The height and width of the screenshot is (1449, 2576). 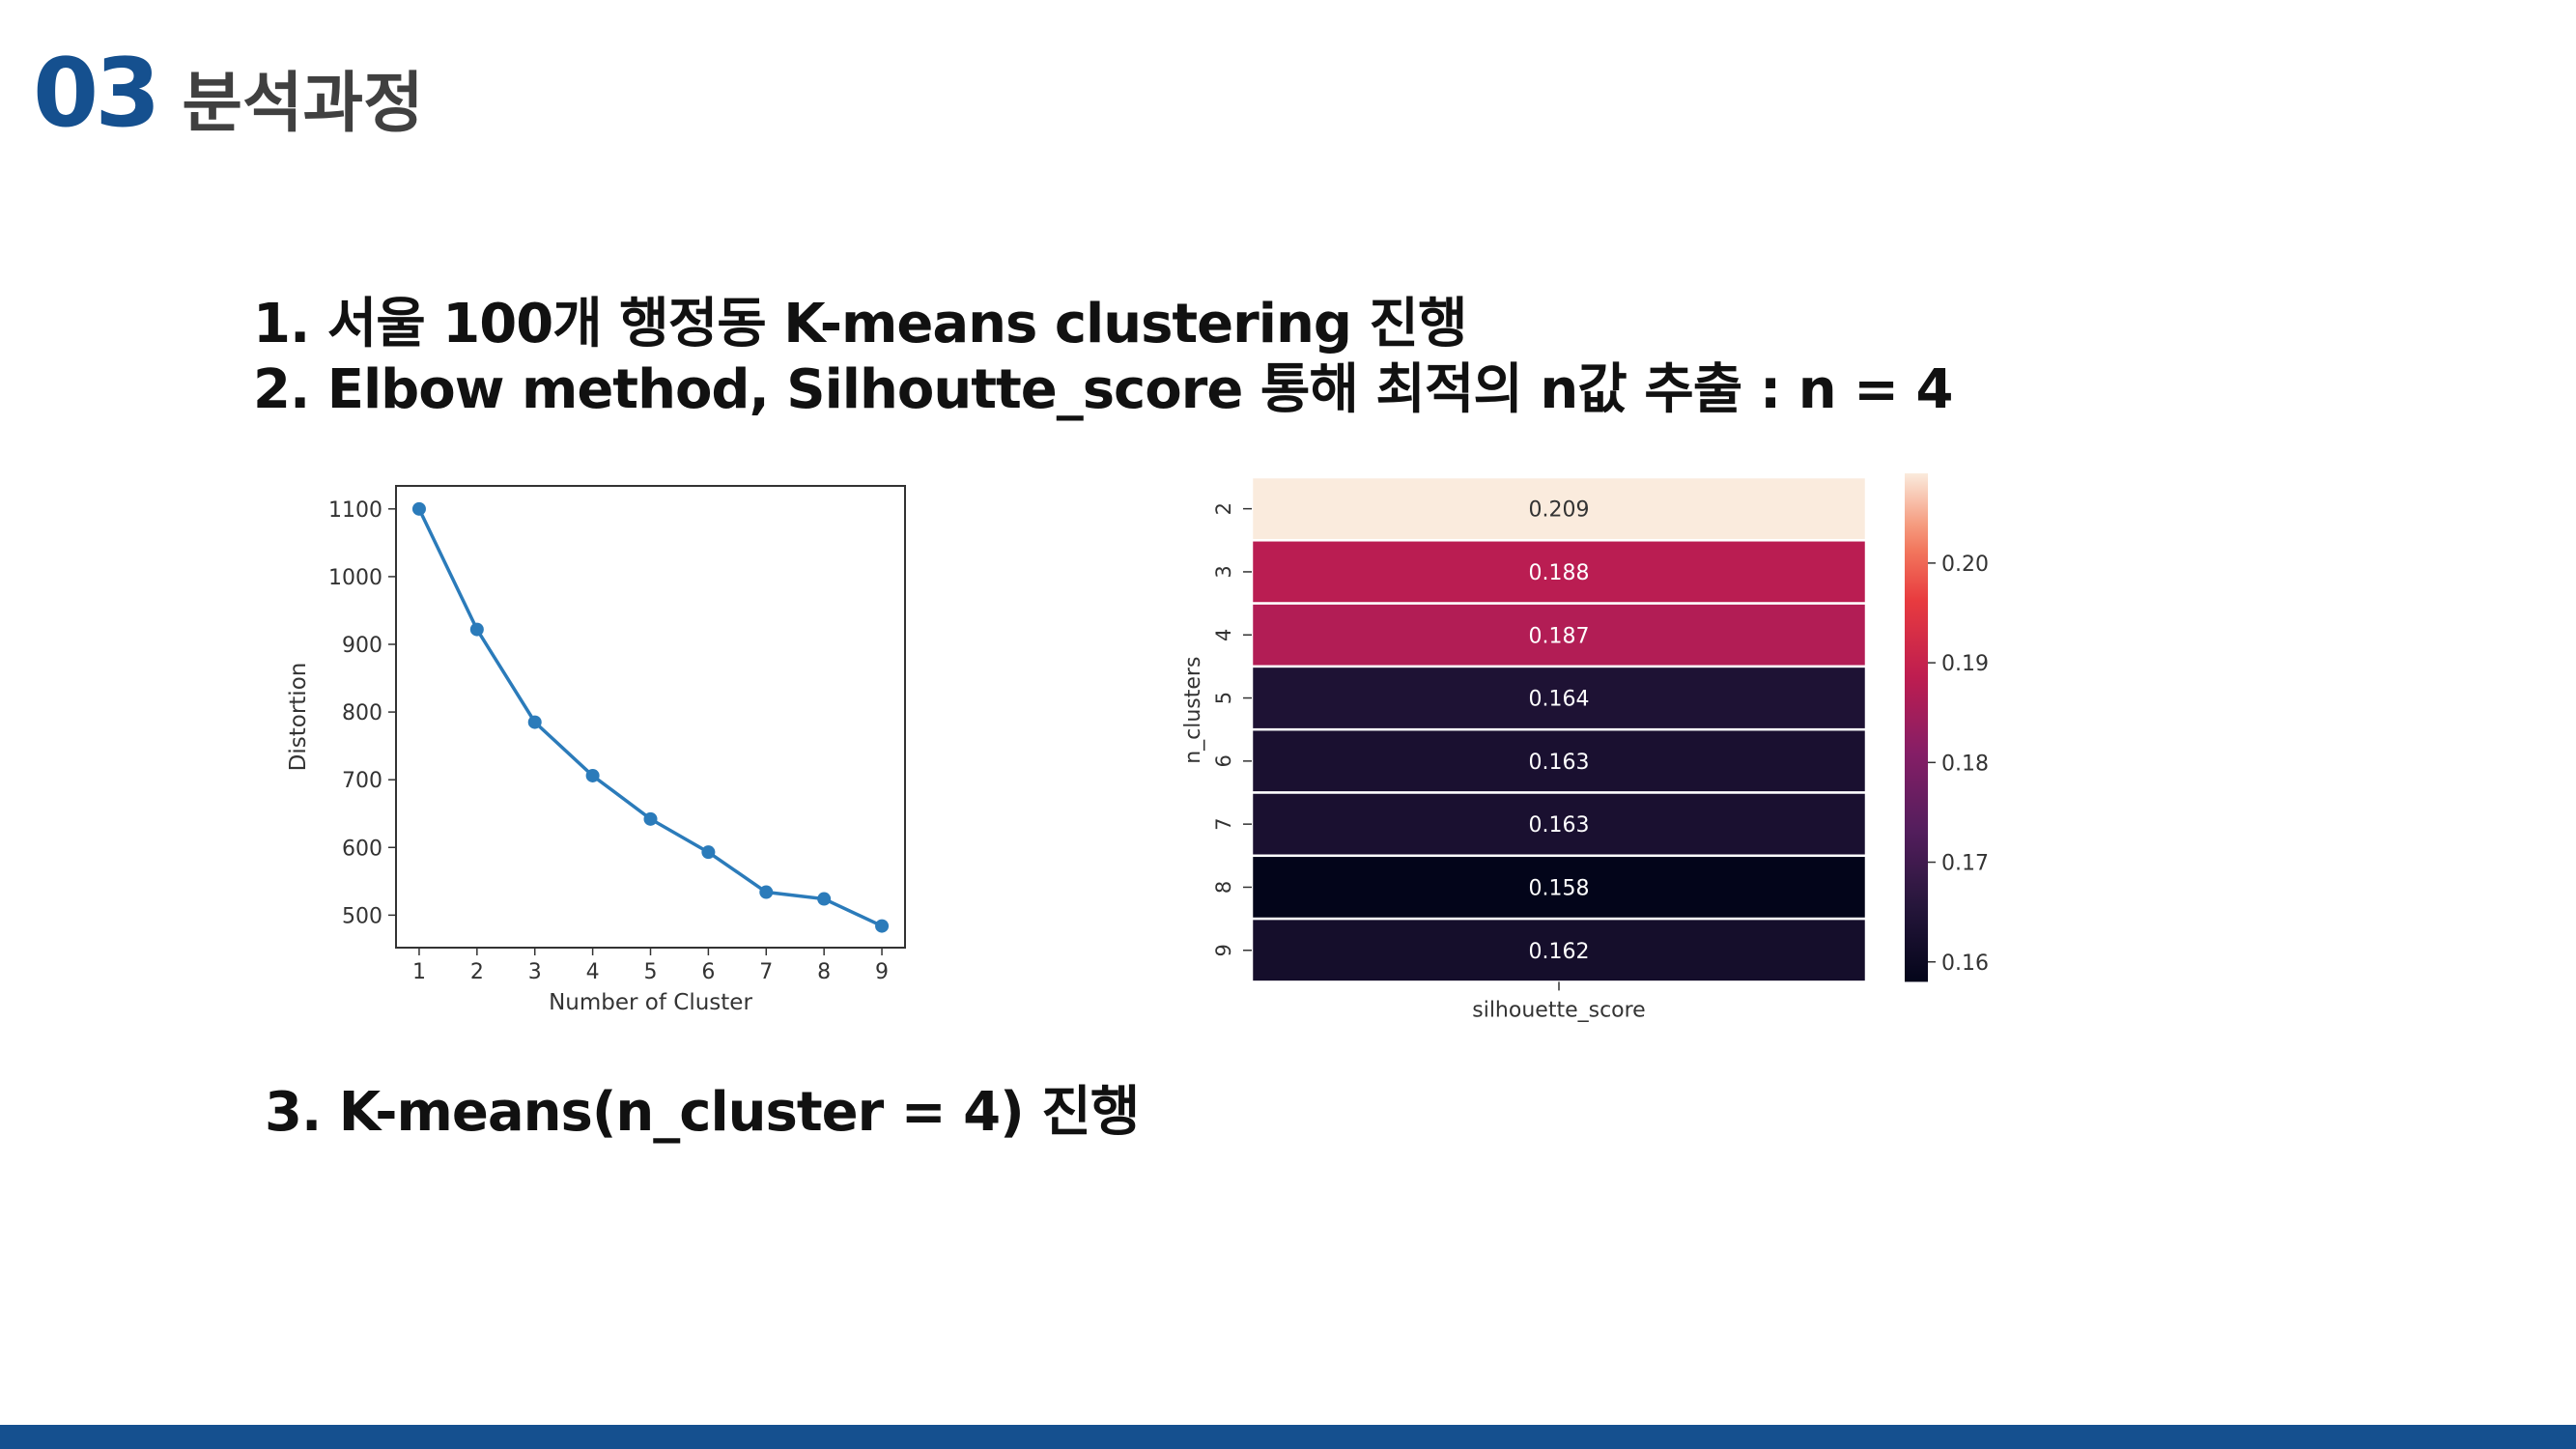 What do you see at coordinates (1559, 510) in the screenshot?
I see `cell-value-label: 0.209` at bounding box center [1559, 510].